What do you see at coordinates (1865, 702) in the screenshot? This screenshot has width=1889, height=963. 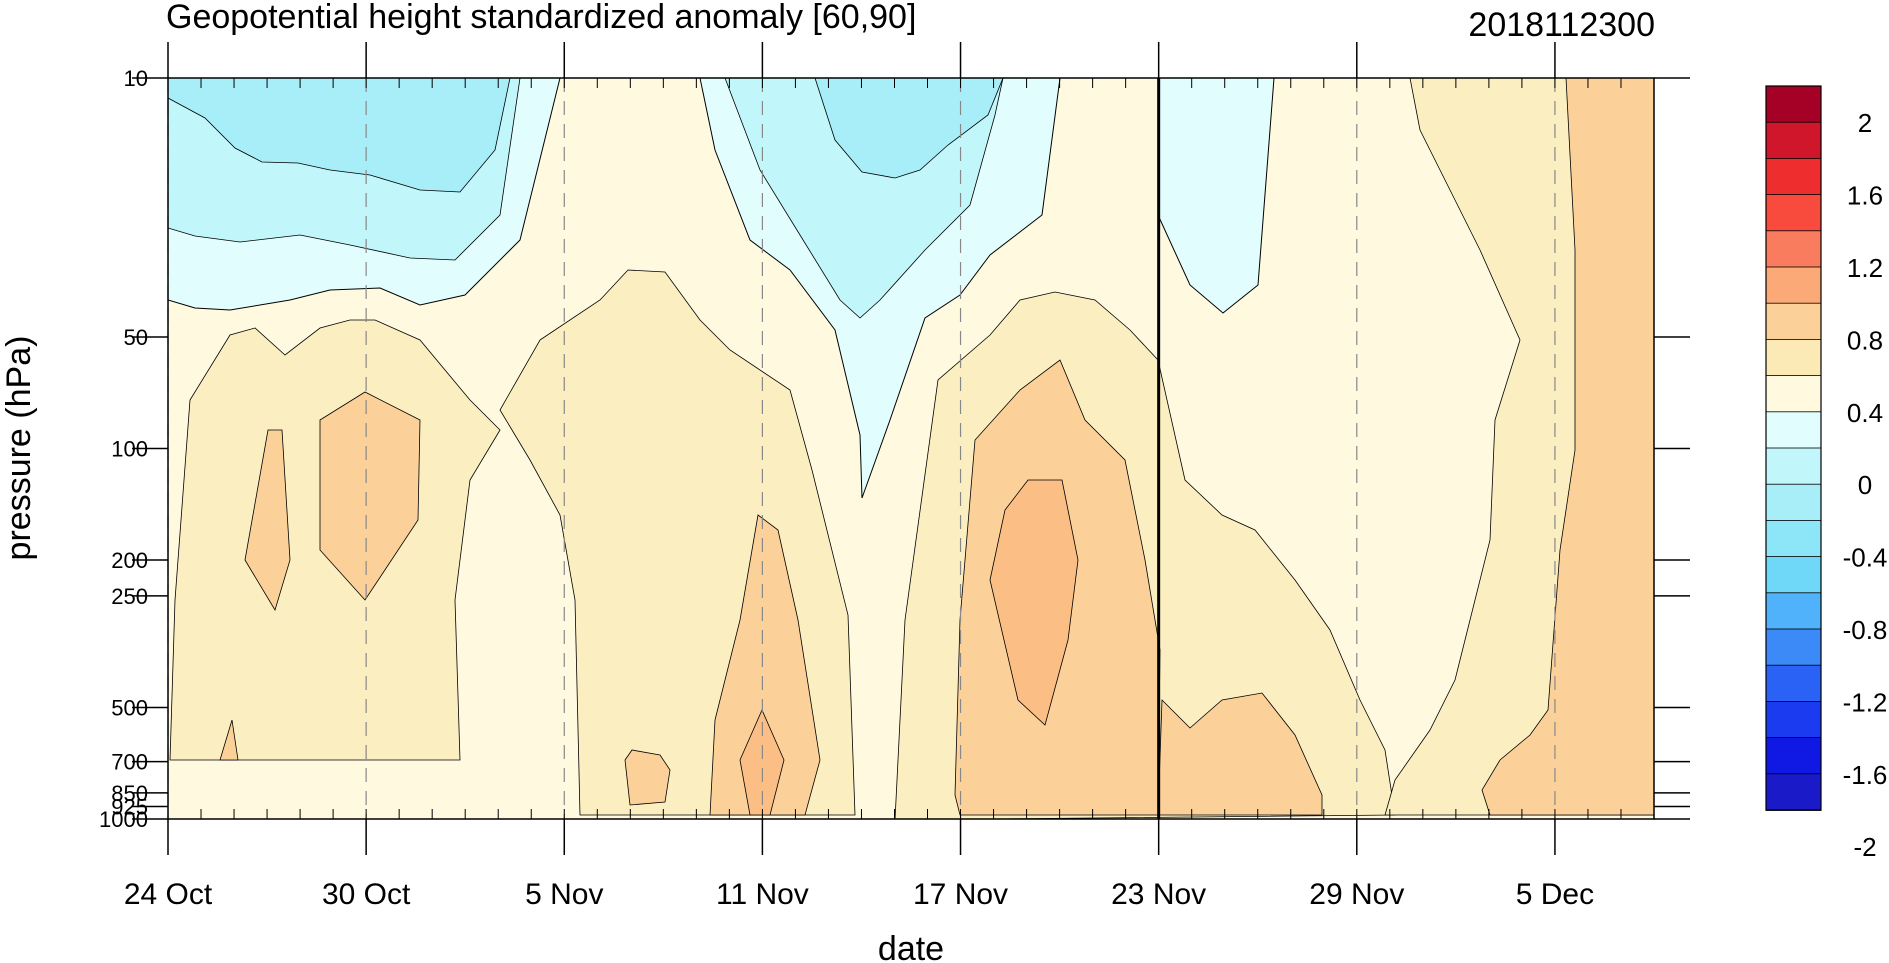 I see `colorbar-label: -1.2` at bounding box center [1865, 702].